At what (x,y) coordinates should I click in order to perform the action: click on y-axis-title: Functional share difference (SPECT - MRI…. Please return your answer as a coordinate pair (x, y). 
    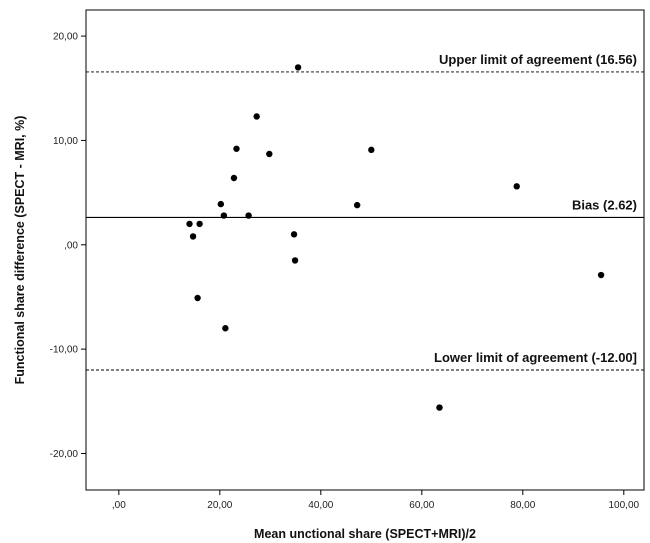
    Looking at the image, I should click on (20, 250).